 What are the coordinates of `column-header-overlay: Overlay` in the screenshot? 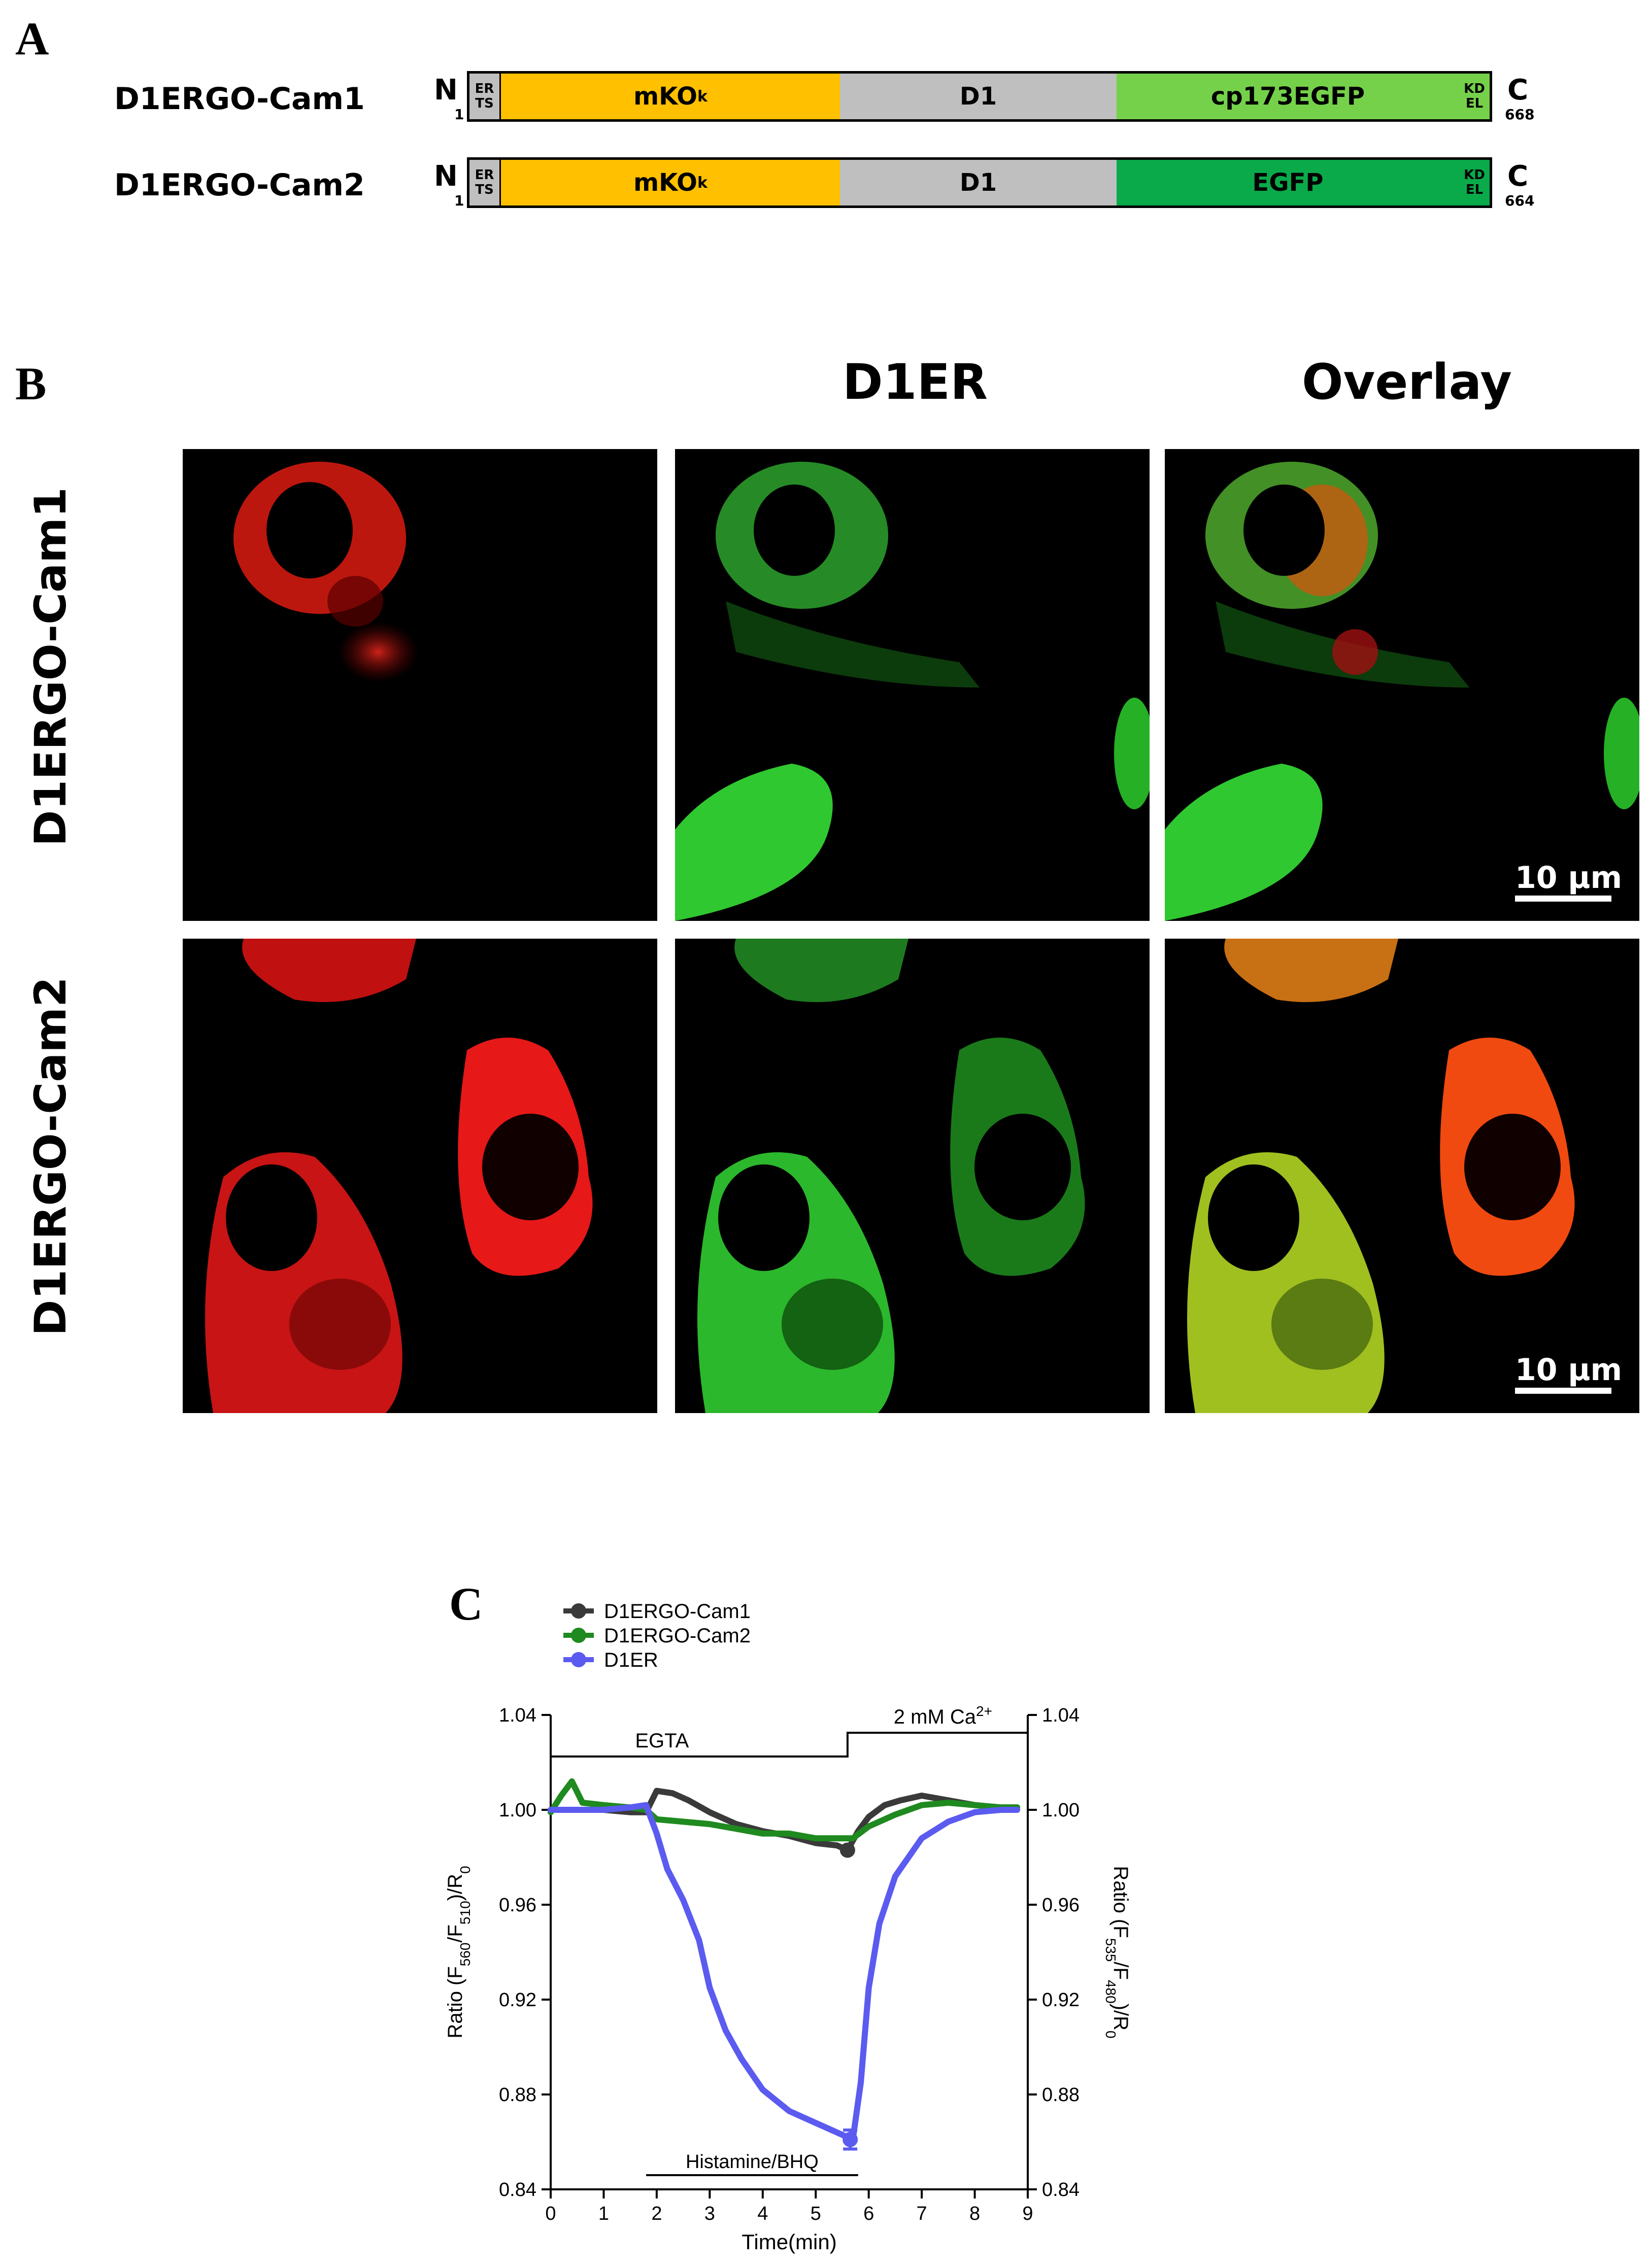 It's located at (1407, 382).